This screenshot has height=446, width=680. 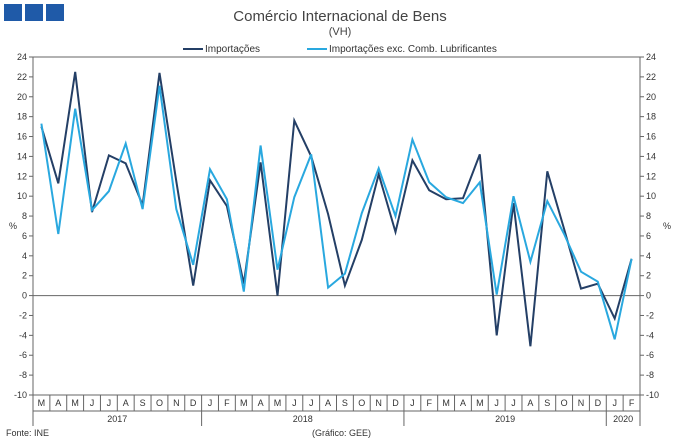 I want to click on chart-subtitle: (VH), so click(x=340, y=32).